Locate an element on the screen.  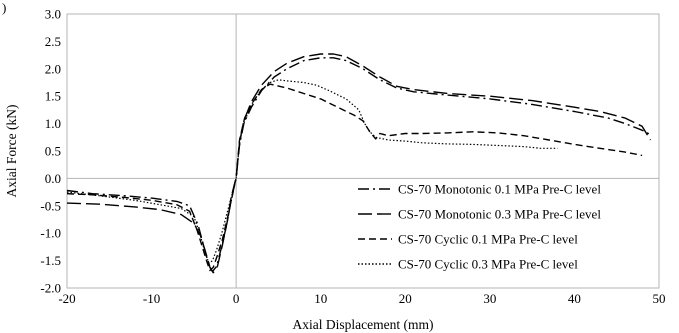
y-tick-label: -2.0 is located at coordinates (50, 288).